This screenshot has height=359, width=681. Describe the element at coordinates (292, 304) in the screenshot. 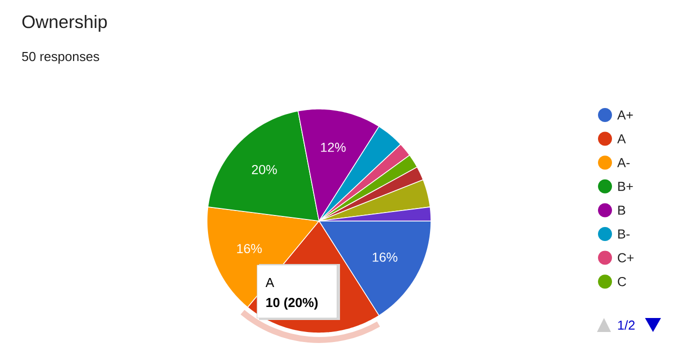

I see `text: 10 (20%)` at that location.